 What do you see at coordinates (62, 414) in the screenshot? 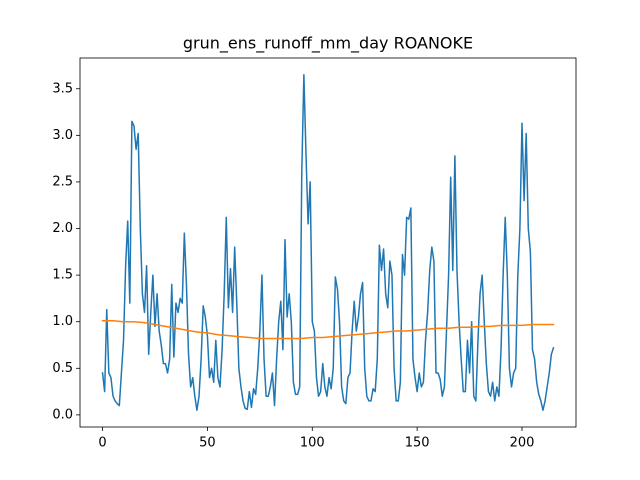
I see `y-tick-label: 0.0` at bounding box center [62, 414].